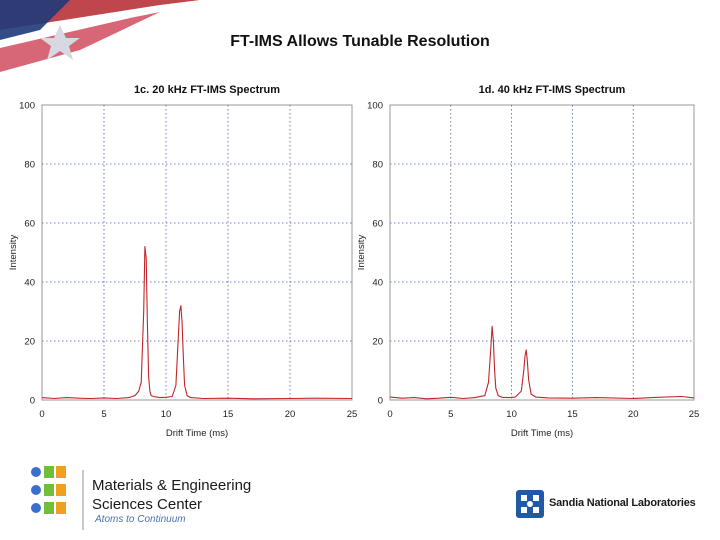 The image size is (720, 540). I want to click on footer-divider, so click(83, 500).